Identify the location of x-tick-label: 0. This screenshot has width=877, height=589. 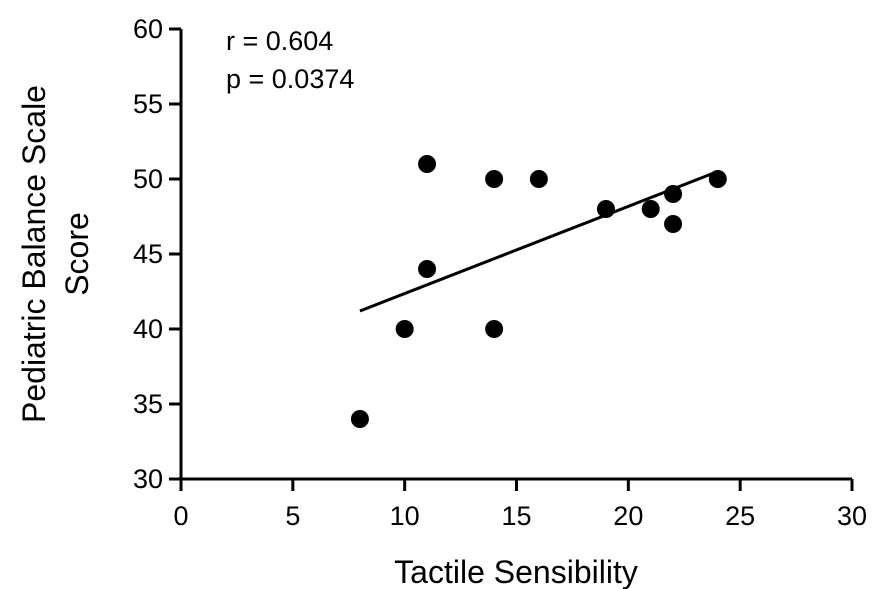
(180, 516).